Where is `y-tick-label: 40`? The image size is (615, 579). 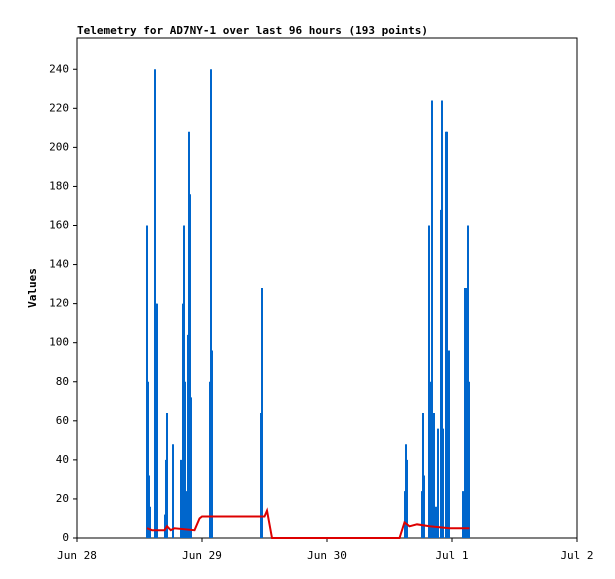 y-tick-label: 40 is located at coordinates (62, 459).